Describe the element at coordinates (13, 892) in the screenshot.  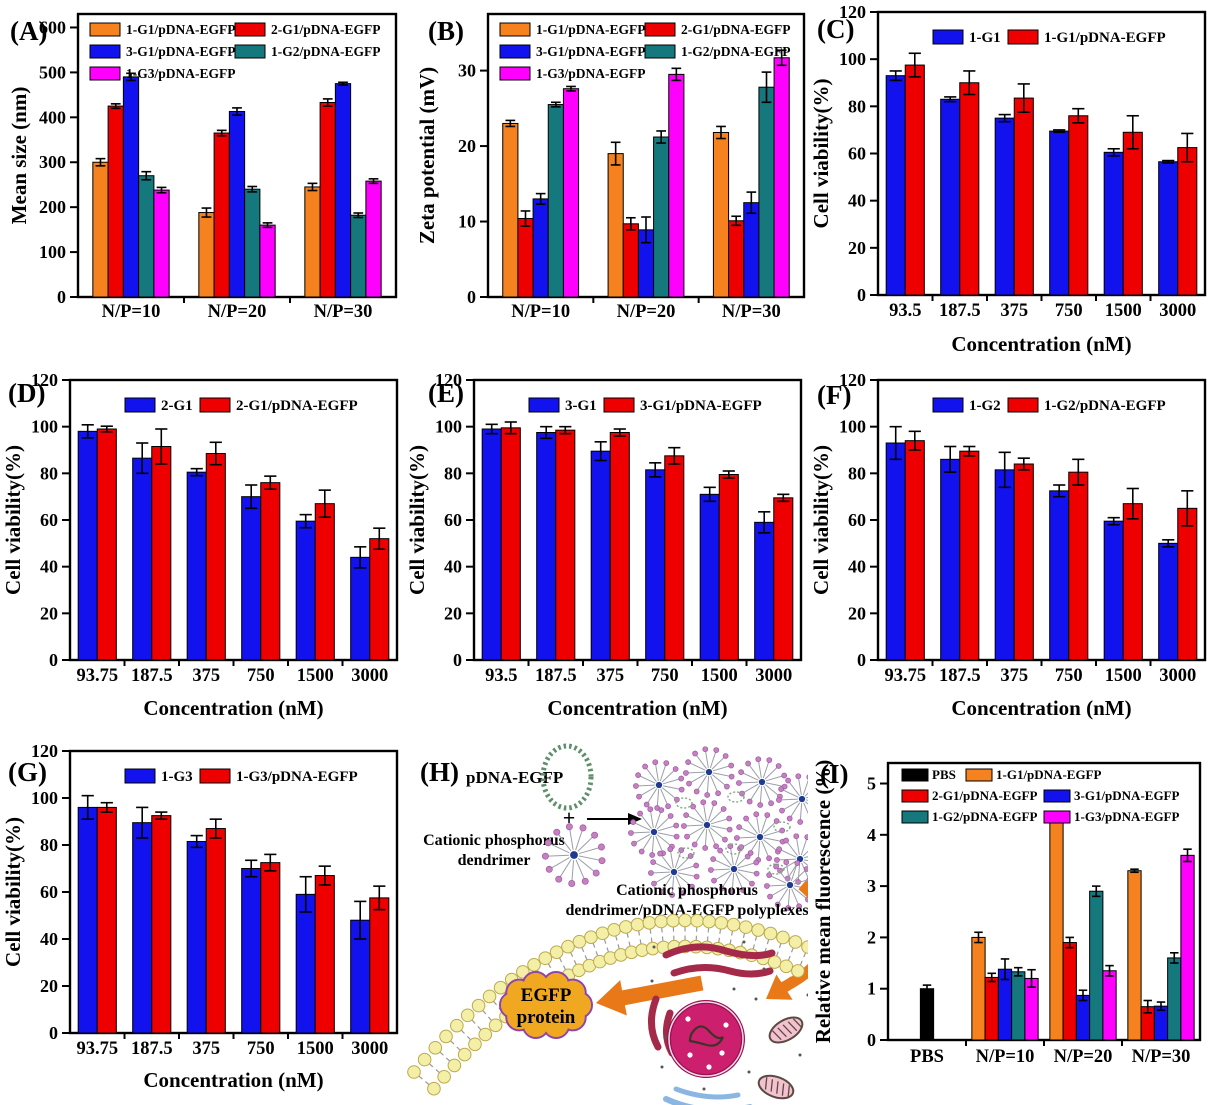
I see `y-axis-title: Cell viability(%)` at that location.